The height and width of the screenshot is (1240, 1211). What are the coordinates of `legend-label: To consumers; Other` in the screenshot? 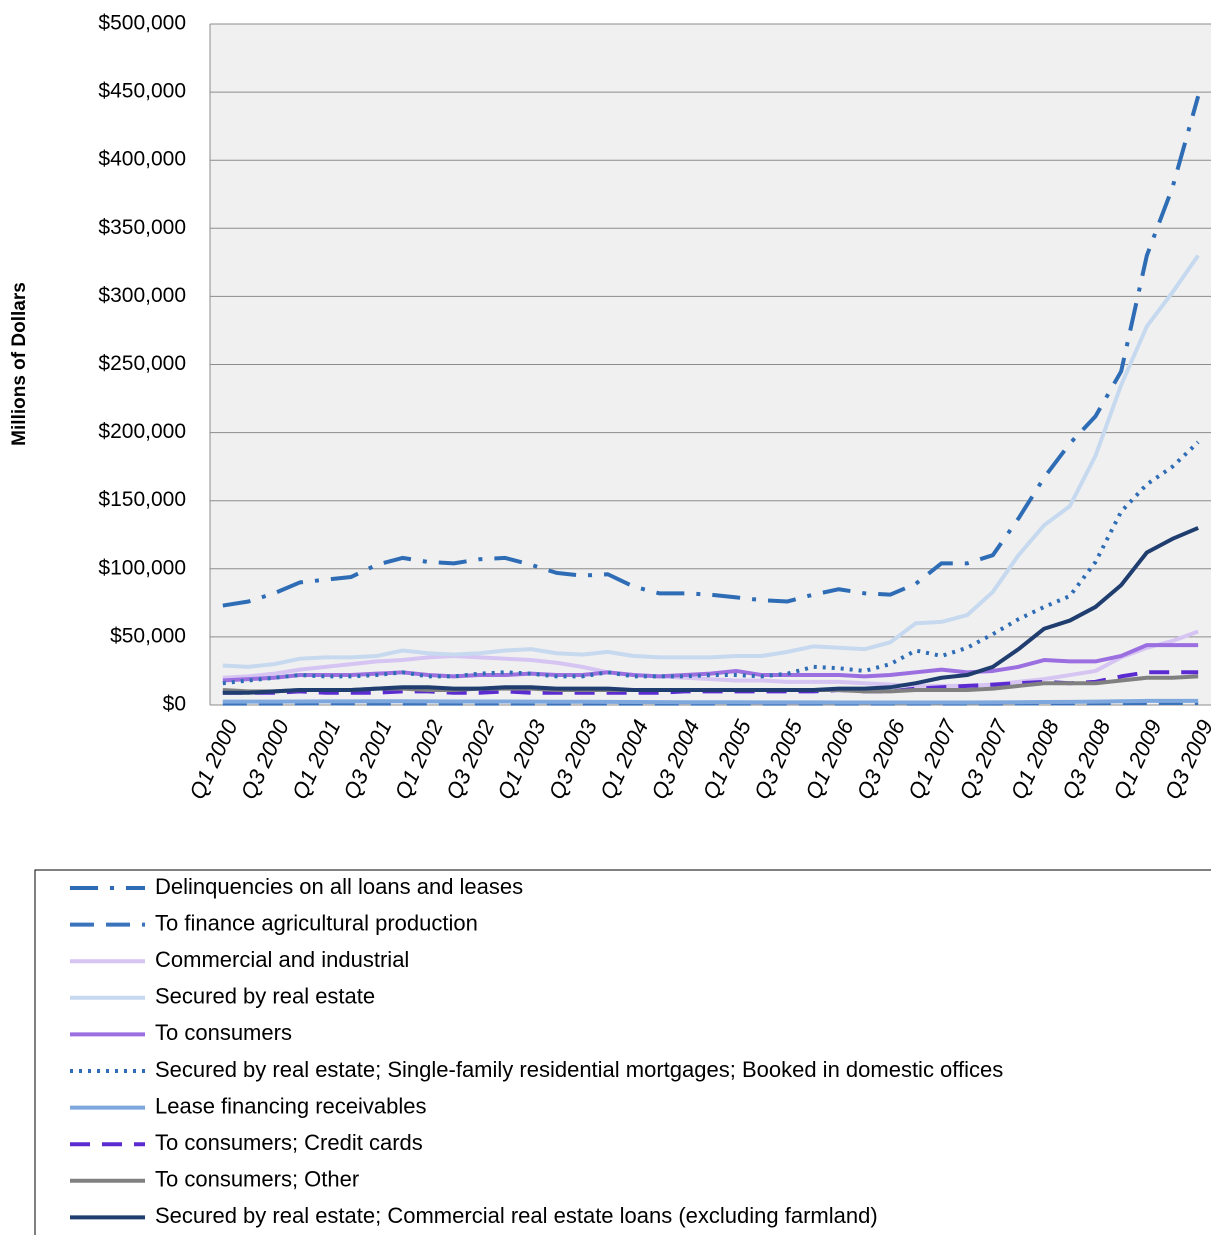 It's located at (257, 1179).